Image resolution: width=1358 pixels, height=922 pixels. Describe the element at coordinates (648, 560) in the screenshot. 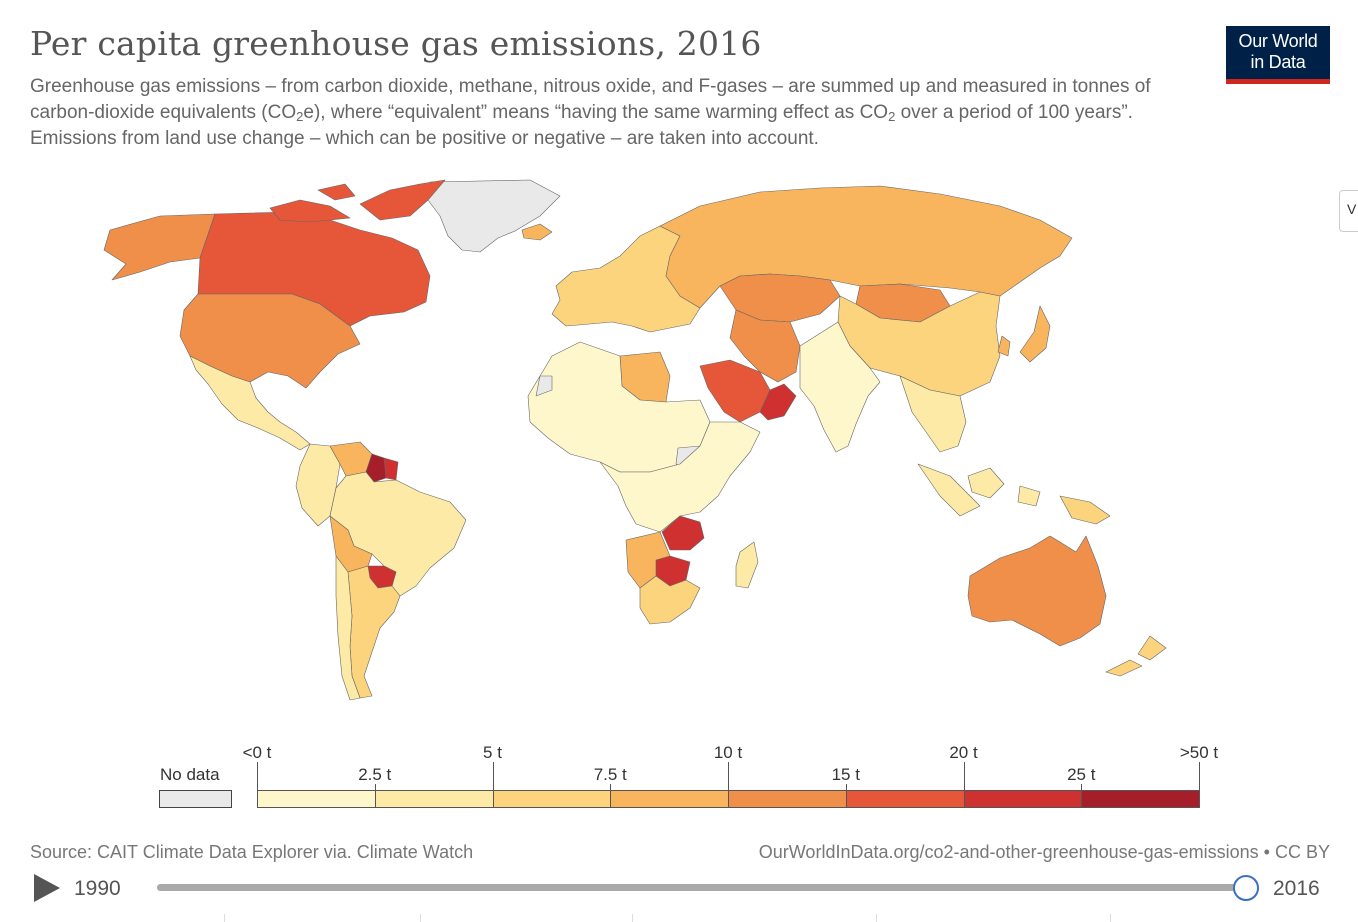

I see `region-namibia` at that location.